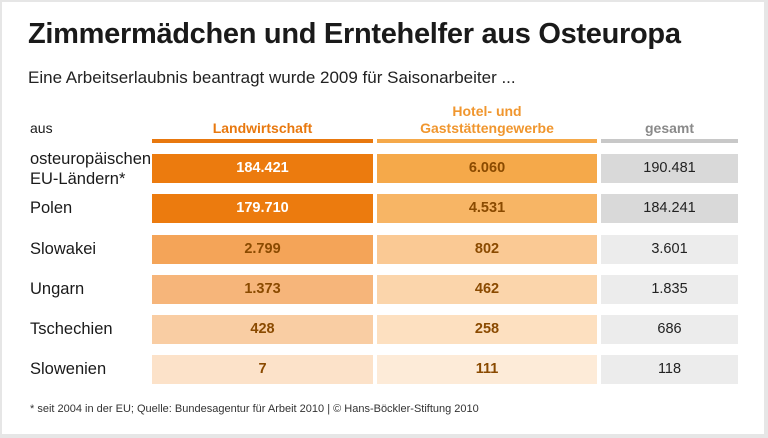 The image size is (768, 438). I want to click on row-header-label: aus, so click(41, 128).